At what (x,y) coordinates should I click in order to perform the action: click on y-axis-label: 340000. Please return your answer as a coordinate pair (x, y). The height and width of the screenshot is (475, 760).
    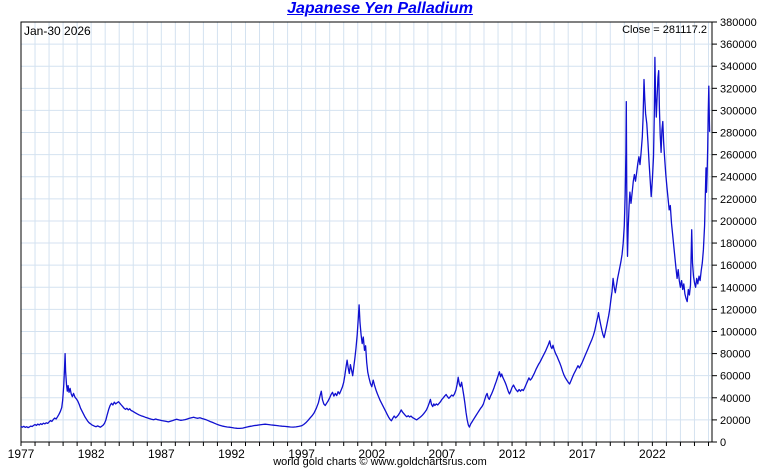
    Looking at the image, I should click on (738, 67).